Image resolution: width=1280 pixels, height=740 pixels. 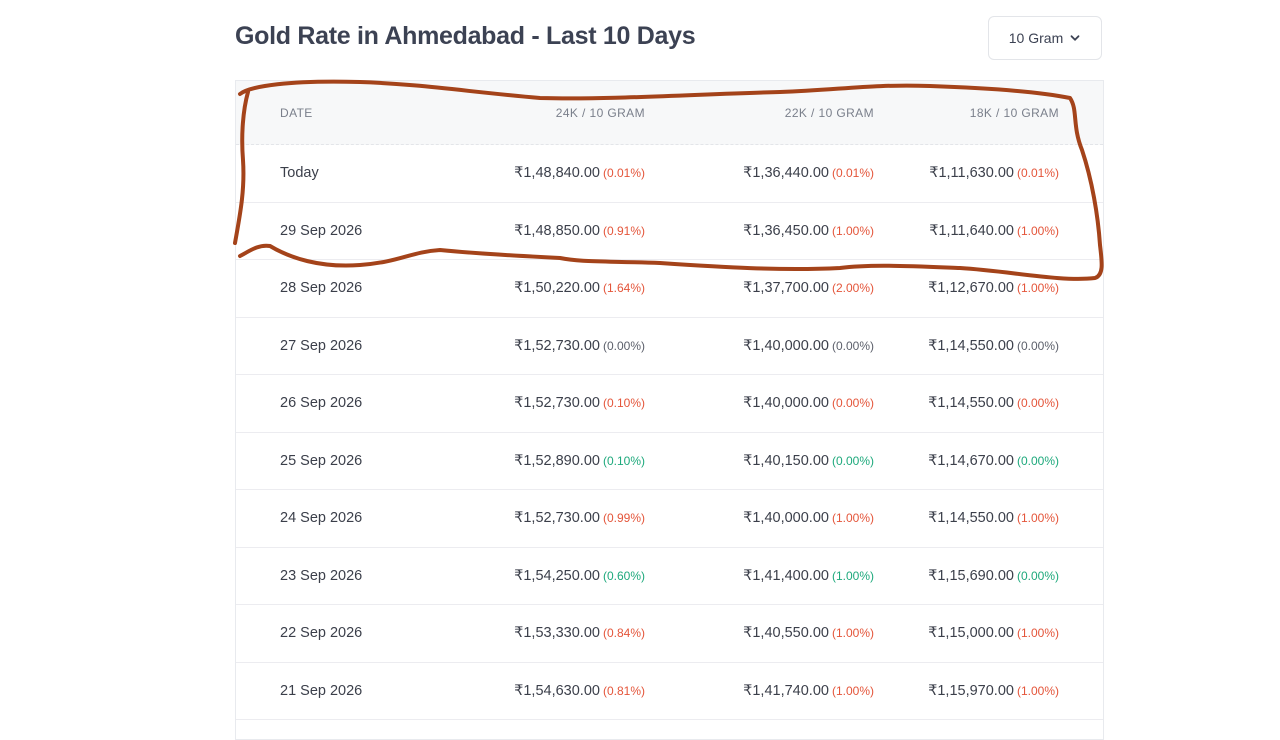 I want to click on rate-18k-cell: ₹1,14,550.00 (0.00%), so click(x=993, y=403).